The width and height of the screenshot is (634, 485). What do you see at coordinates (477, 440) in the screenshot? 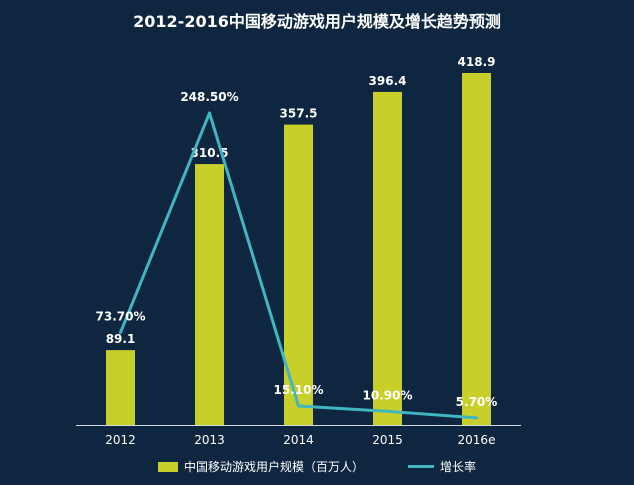
I see `x-tick-label: 2016e` at bounding box center [477, 440].